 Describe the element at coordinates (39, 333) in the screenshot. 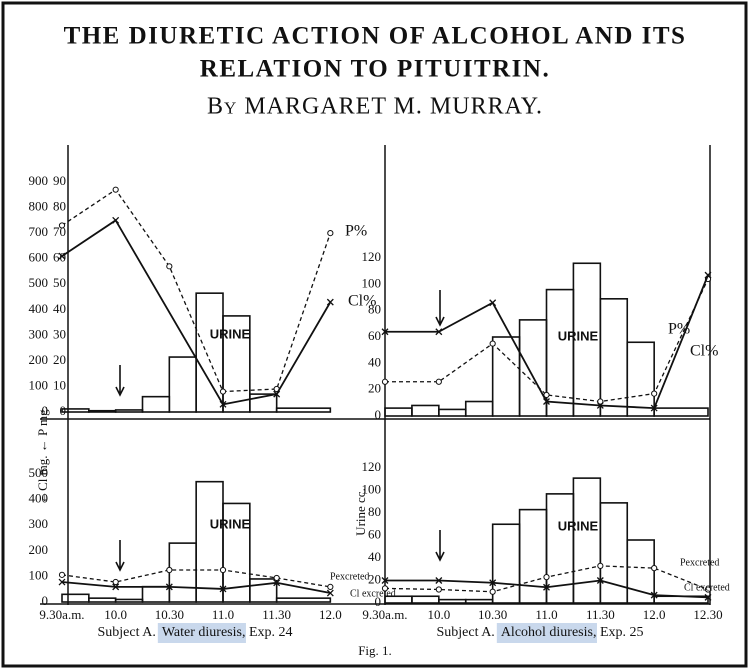

I see `y-tick-label: 300` at that location.